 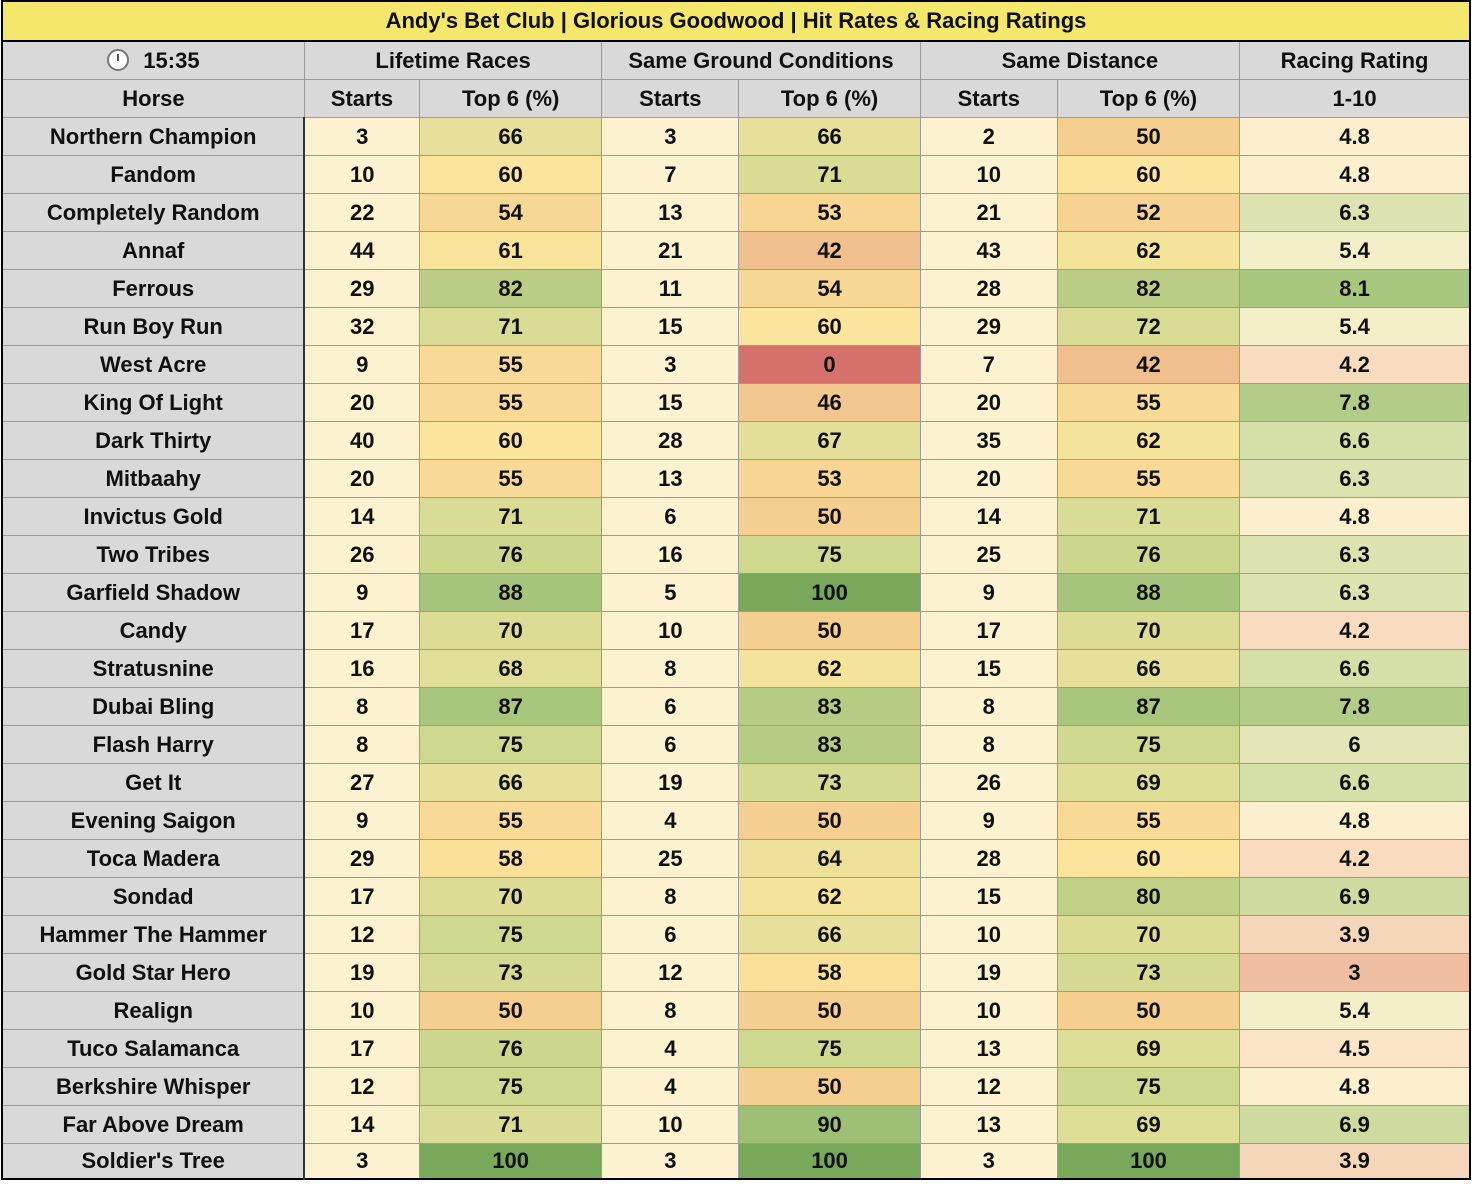 I want to click on starts: 16, so click(x=362, y=668).